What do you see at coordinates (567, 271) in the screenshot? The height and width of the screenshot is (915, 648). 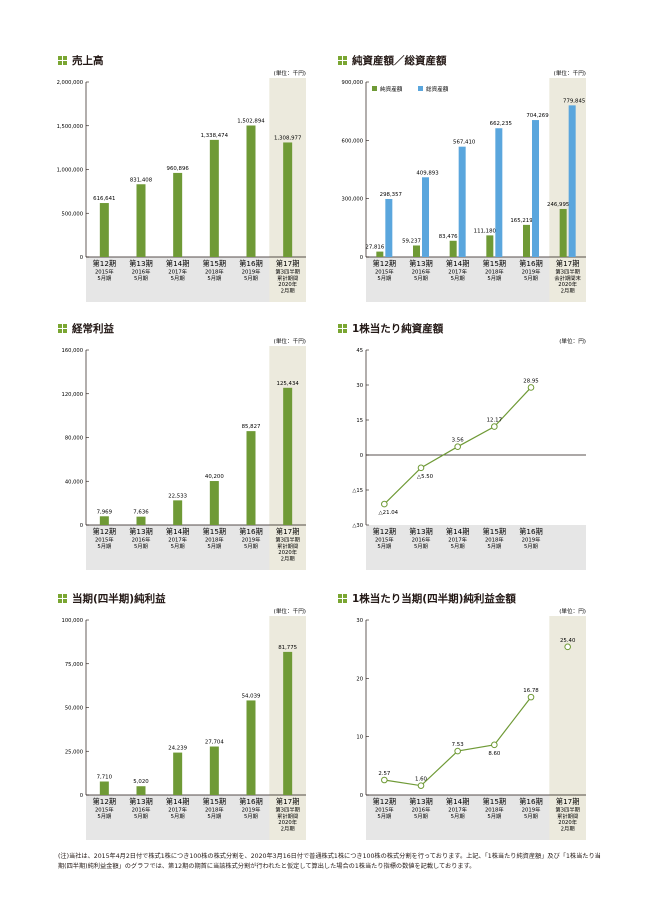 I see `x-tick-label: 第3四半期` at bounding box center [567, 271].